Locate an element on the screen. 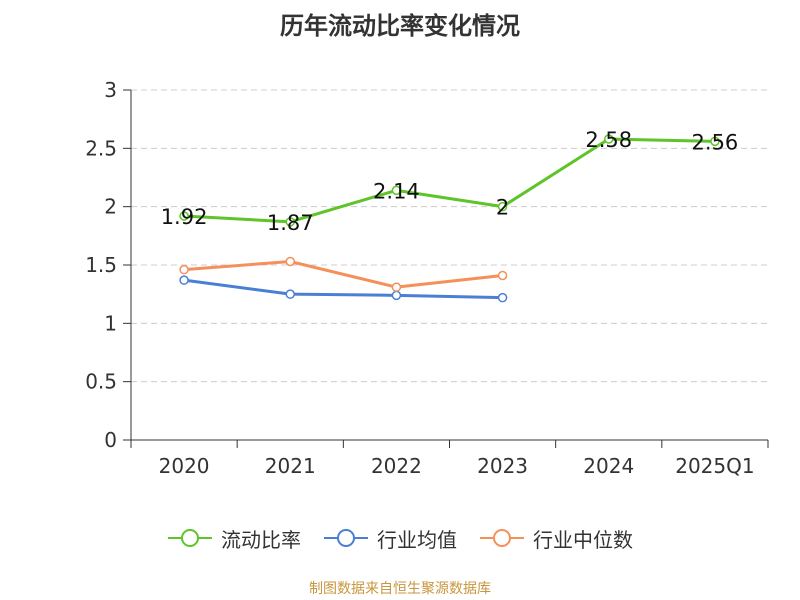 Image resolution: width=800 pixels, height=600 pixels. chart-legend: 流动比率 行业均值 行业中位数 is located at coordinates (400, 538).